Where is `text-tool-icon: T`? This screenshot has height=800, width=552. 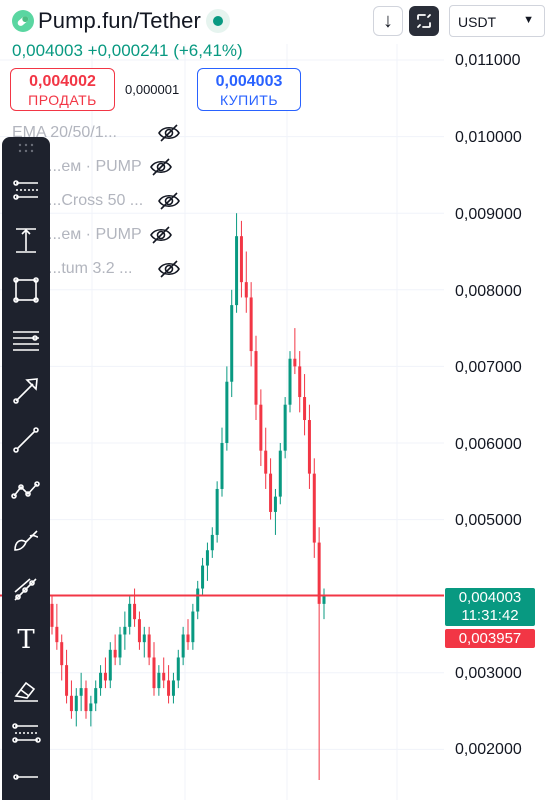
text-tool-icon: T is located at coordinates (26, 640).